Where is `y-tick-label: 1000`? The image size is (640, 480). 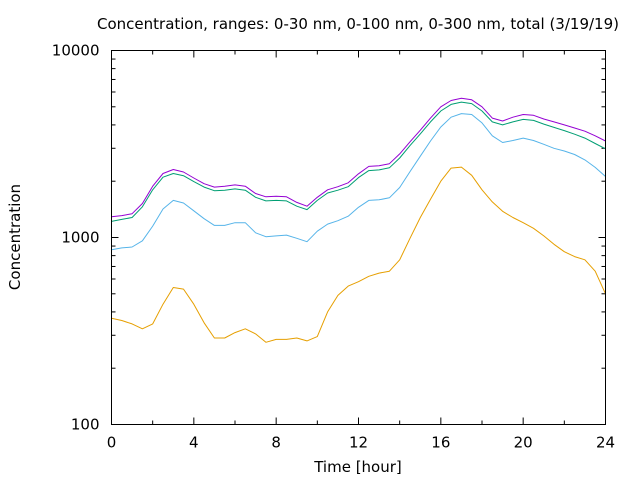
y-tick-label: 1000 is located at coordinates (80, 238).